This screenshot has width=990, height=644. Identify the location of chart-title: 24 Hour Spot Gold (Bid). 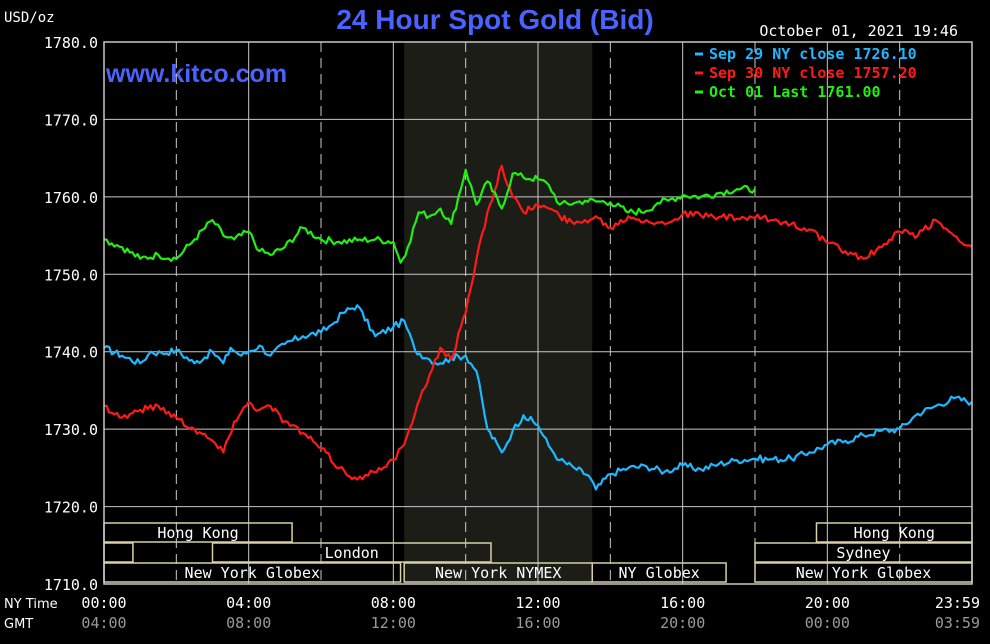
(495, 19).